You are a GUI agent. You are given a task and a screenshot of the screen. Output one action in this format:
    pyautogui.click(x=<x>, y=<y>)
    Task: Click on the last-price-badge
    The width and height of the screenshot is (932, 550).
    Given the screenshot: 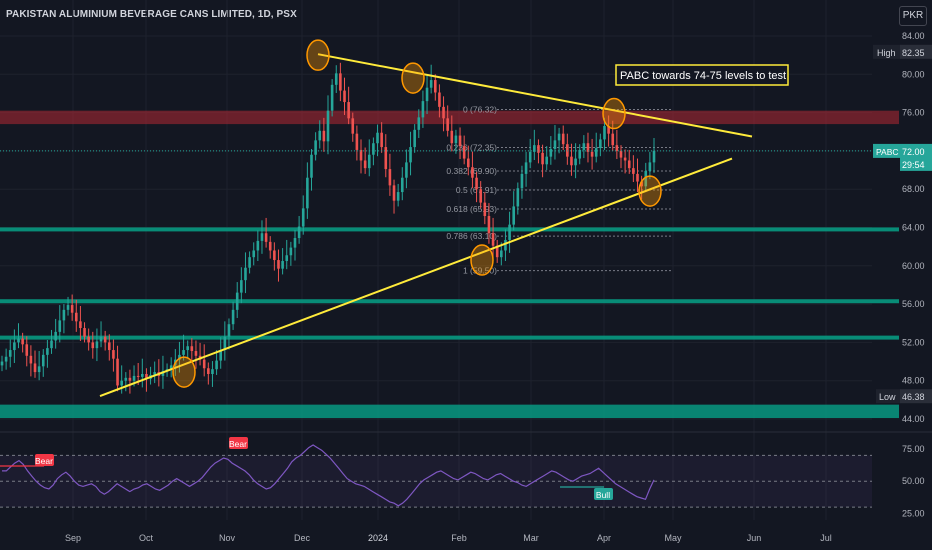 What is the action you would take?
    pyautogui.click(x=916, y=157)
    